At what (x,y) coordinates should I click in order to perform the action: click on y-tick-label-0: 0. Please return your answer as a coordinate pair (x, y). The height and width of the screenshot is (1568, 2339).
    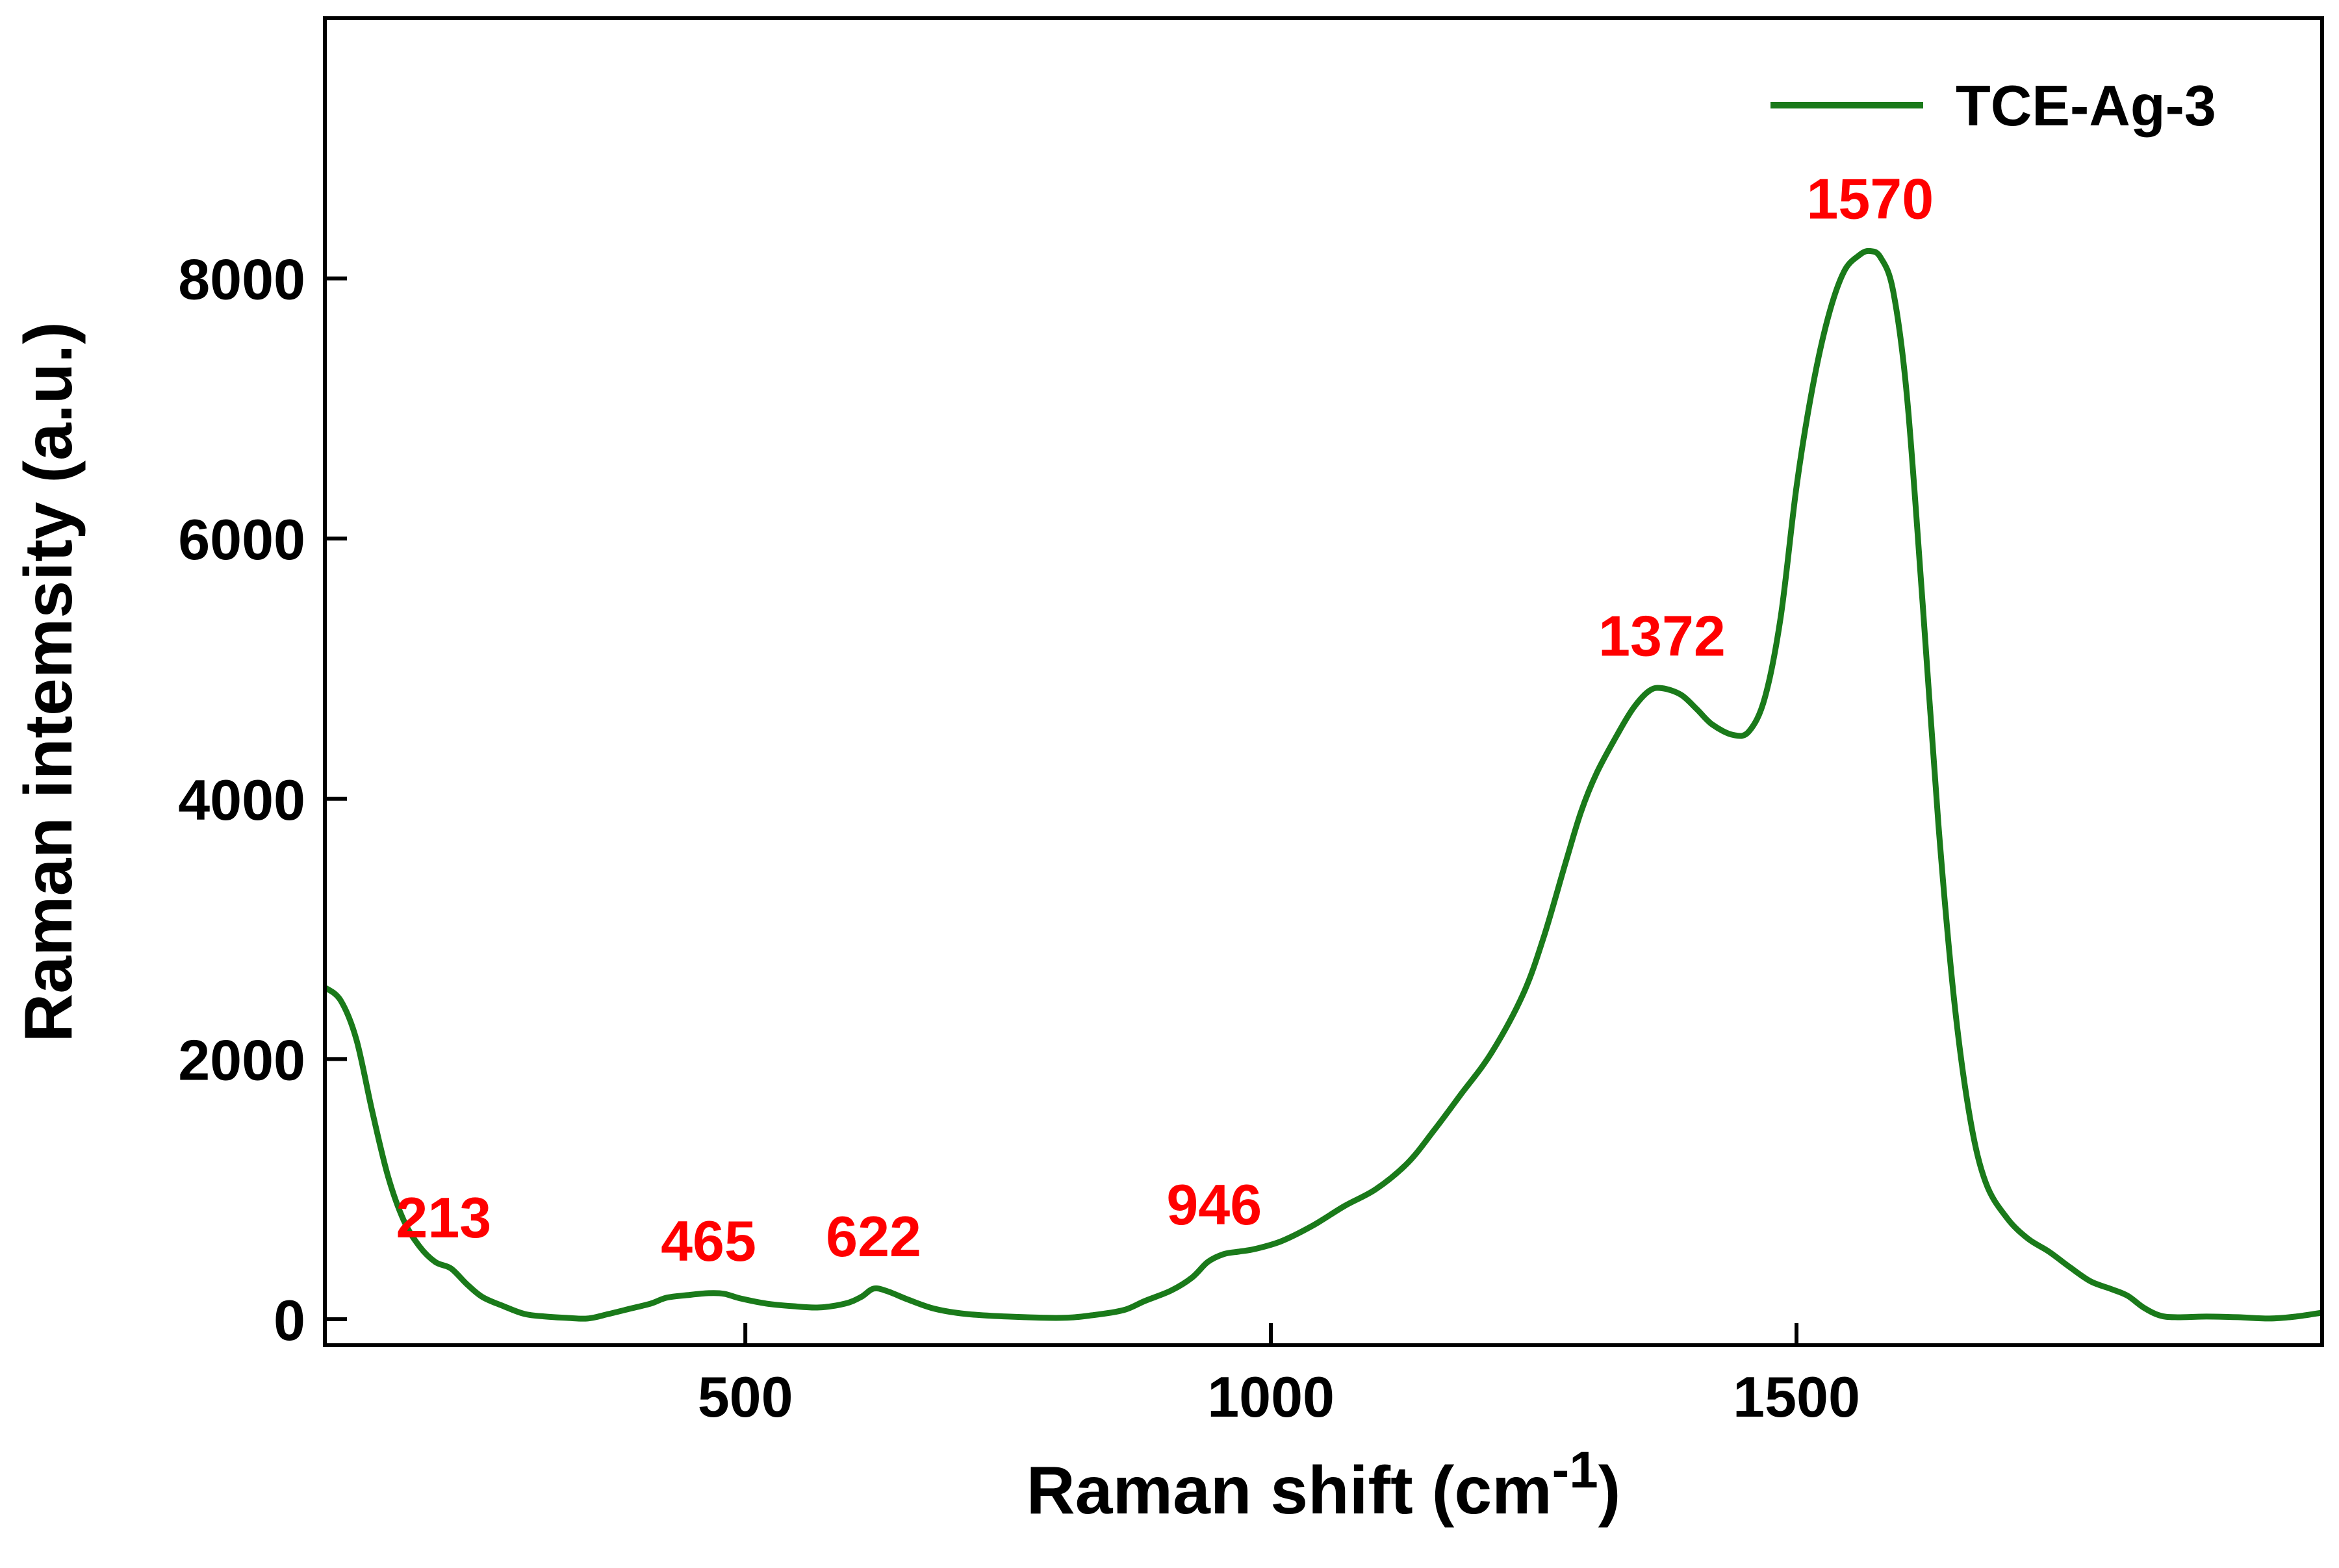
    Looking at the image, I should click on (289, 1320).